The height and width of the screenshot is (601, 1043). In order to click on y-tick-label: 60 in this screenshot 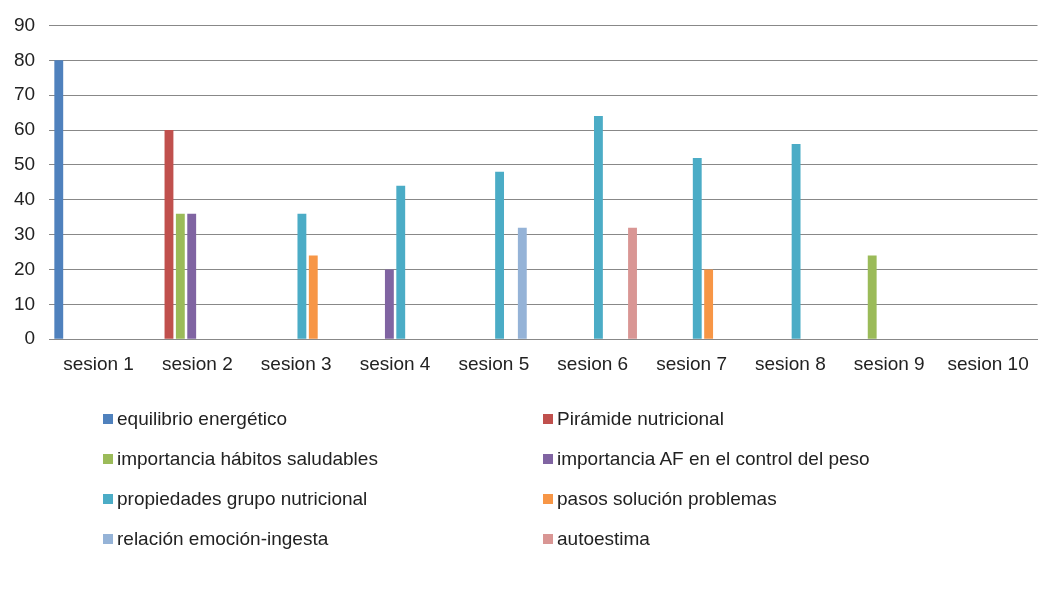, I will do `click(24, 129)`.